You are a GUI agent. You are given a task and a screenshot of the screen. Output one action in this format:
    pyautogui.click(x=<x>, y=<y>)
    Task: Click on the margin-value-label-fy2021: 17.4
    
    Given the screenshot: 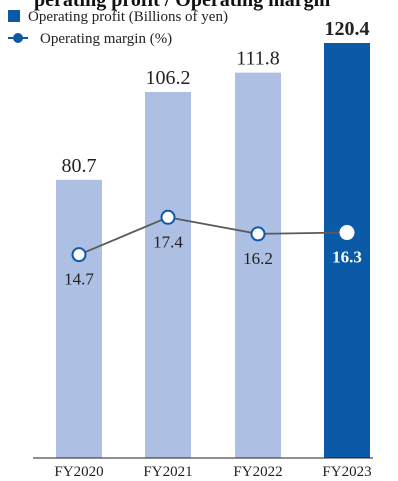 What is the action you would take?
    pyautogui.click(x=168, y=241)
    